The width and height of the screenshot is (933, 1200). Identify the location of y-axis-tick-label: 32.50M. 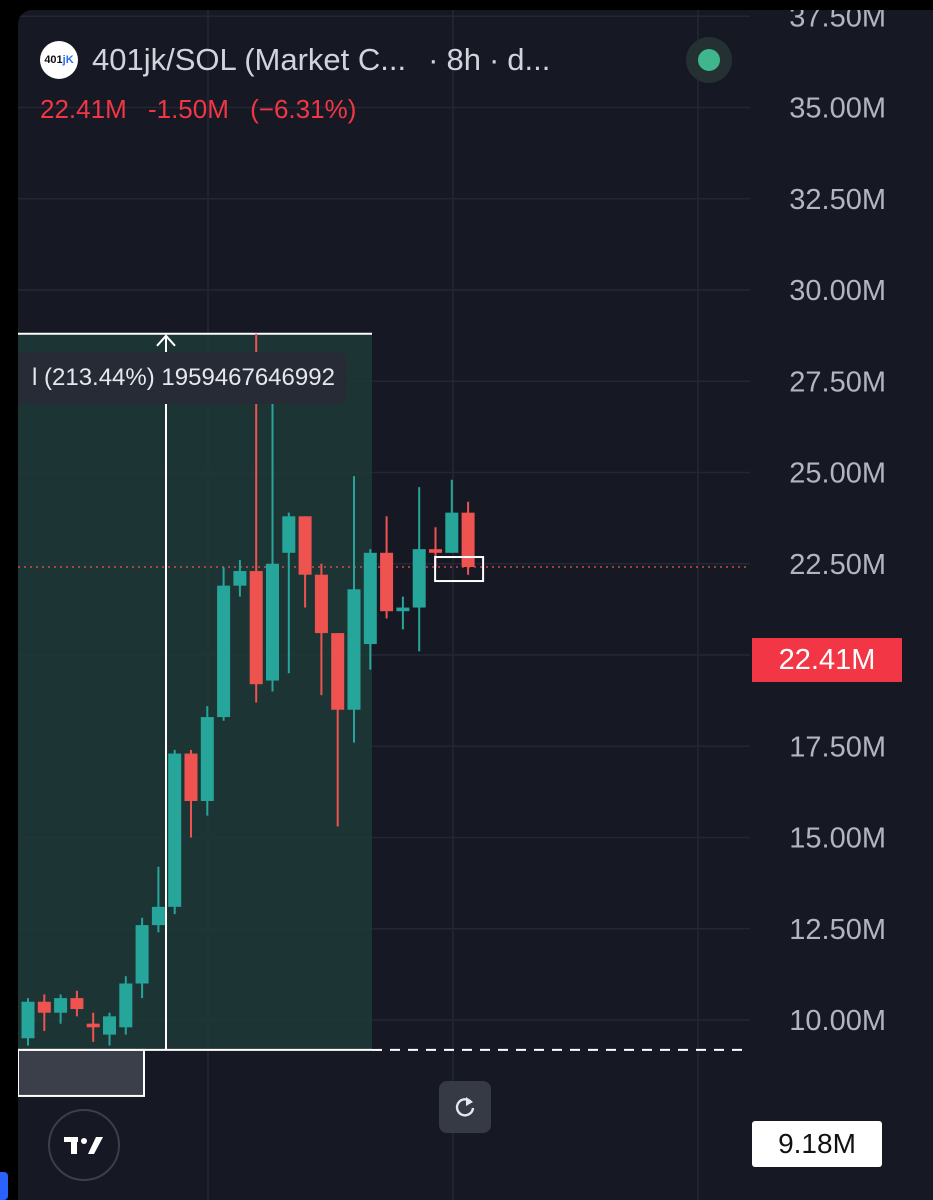
(837, 200).